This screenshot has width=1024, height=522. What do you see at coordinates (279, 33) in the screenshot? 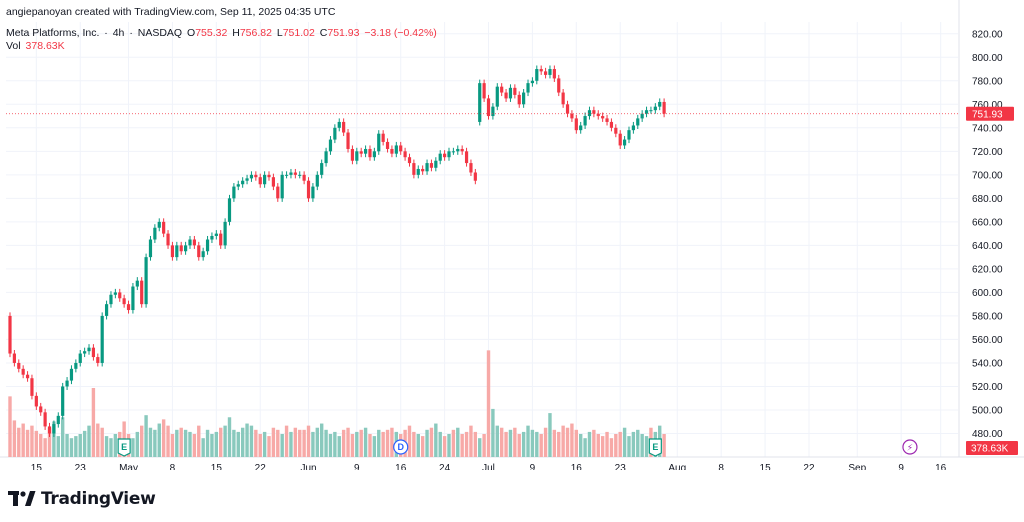
I see `low-label: L` at bounding box center [279, 33].